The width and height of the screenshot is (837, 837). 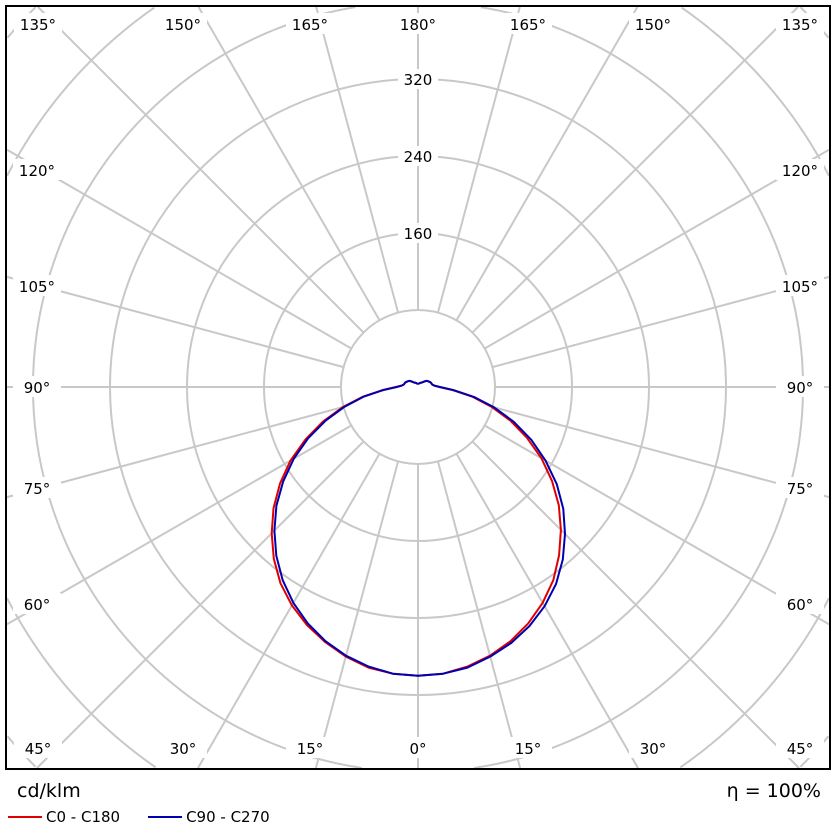 I want to click on radial-tick-label: 320, so click(x=418, y=80).